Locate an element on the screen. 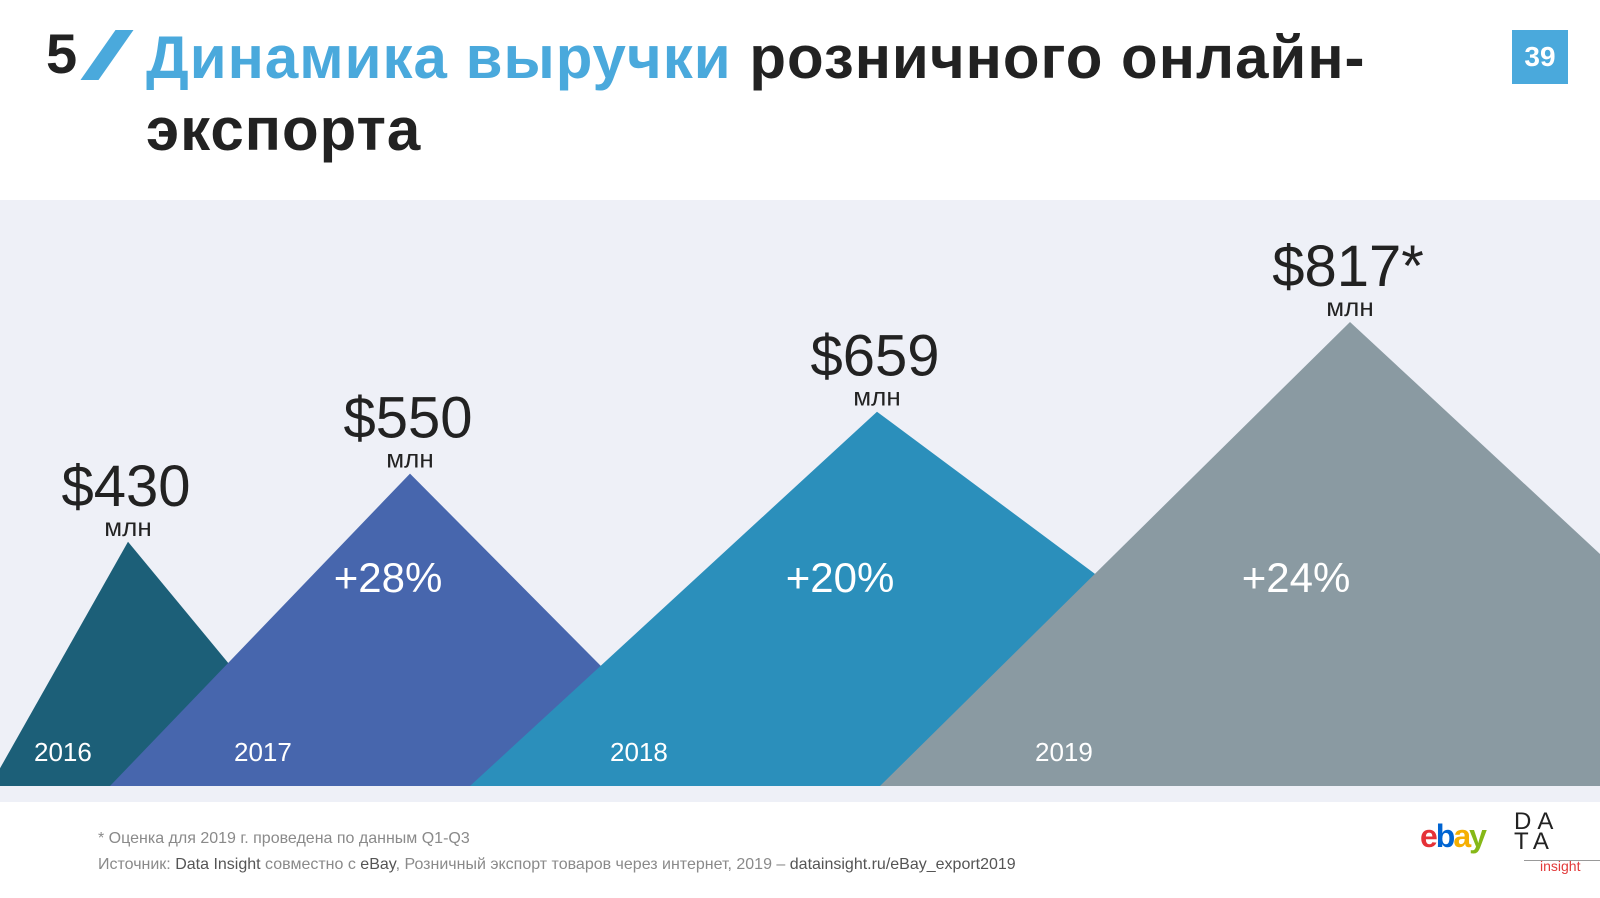 This screenshot has width=1600, height=898. year-label: 2019 is located at coordinates (1064, 752).